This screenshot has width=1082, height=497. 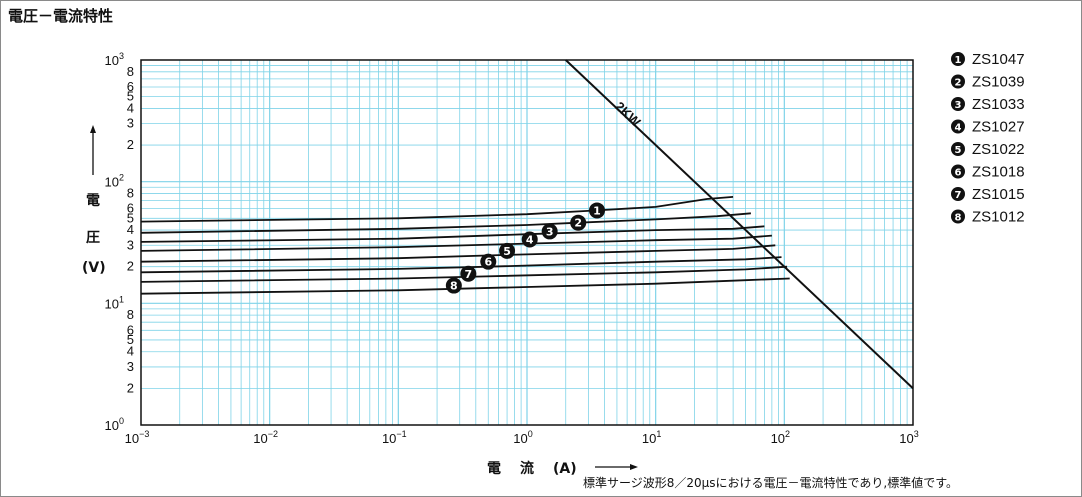 What do you see at coordinates (394, 437) in the screenshot?
I see `x-tick-label: 10⁻¹` at bounding box center [394, 437].